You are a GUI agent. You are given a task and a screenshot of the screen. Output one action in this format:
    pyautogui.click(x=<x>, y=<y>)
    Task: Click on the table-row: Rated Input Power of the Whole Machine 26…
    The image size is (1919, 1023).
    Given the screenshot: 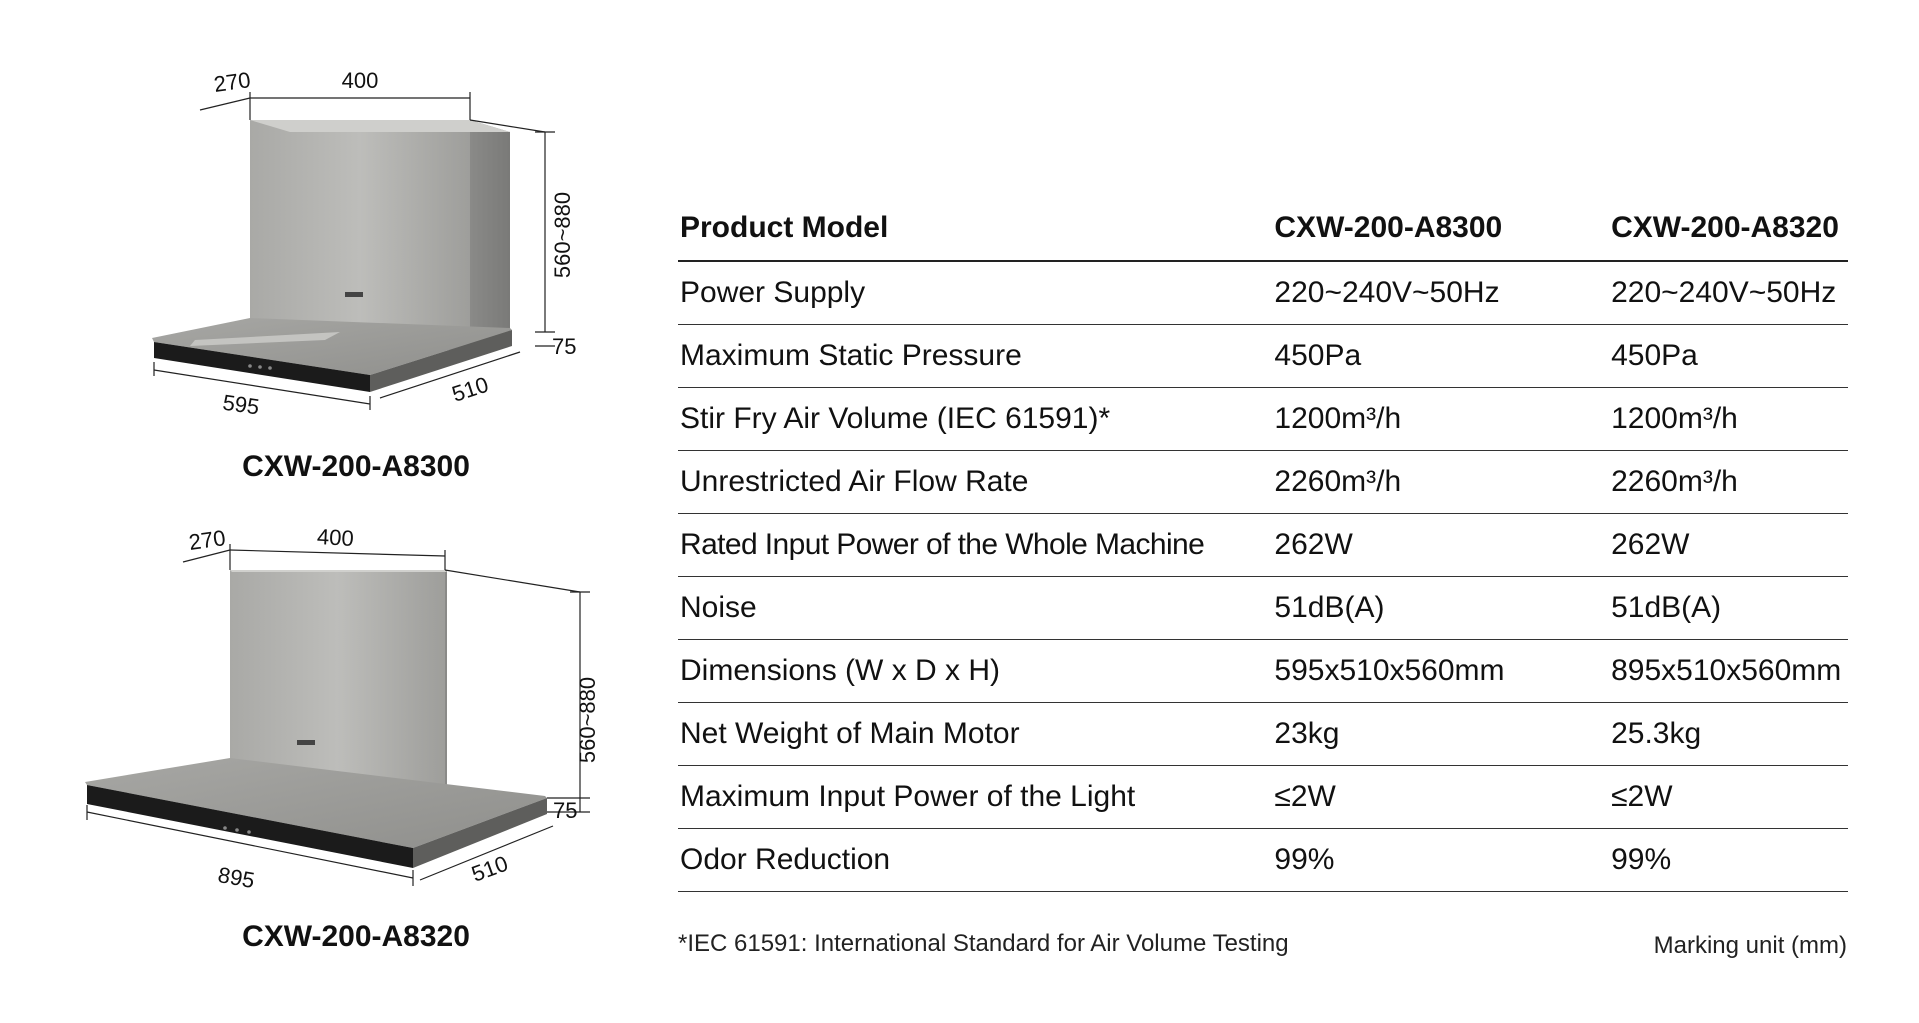 What is the action you would take?
    pyautogui.click(x=1263, y=545)
    